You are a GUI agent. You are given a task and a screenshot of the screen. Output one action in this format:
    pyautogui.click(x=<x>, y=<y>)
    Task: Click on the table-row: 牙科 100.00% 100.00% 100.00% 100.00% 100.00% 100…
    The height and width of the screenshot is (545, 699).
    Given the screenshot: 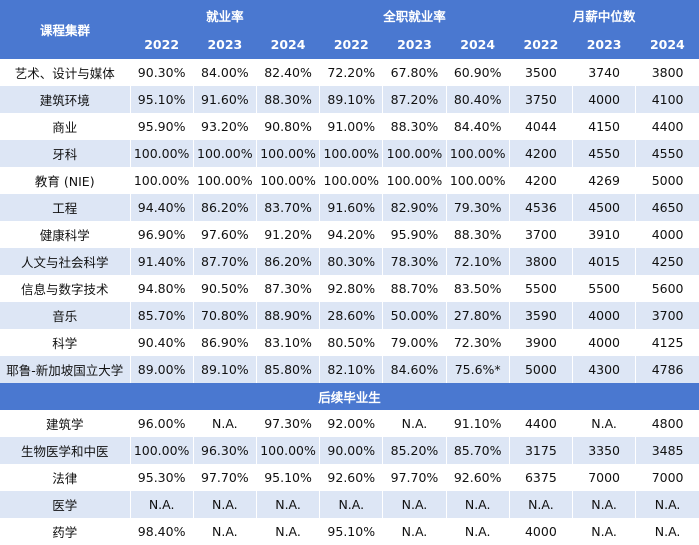 What is the action you would take?
    pyautogui.click(x=349, y=153)
    